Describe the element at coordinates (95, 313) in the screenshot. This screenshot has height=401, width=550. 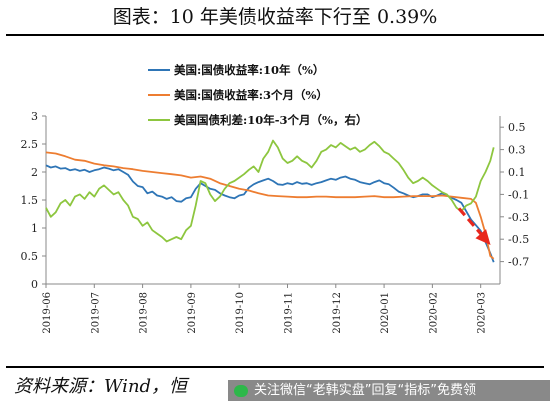
I see `x-tick-label: 2019-07` at that location.